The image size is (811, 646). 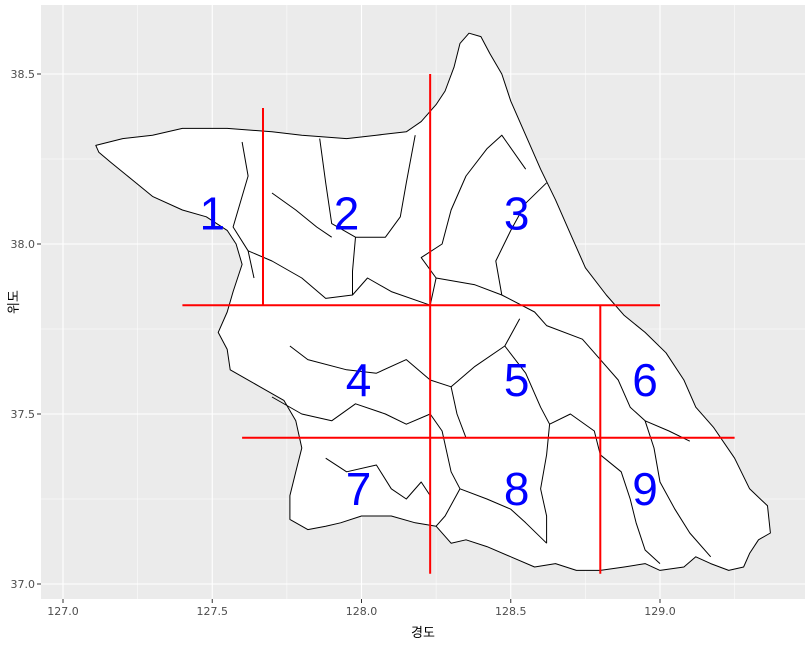 I want to click on x-tick-label: 128.0, so click(x=362, y=611).